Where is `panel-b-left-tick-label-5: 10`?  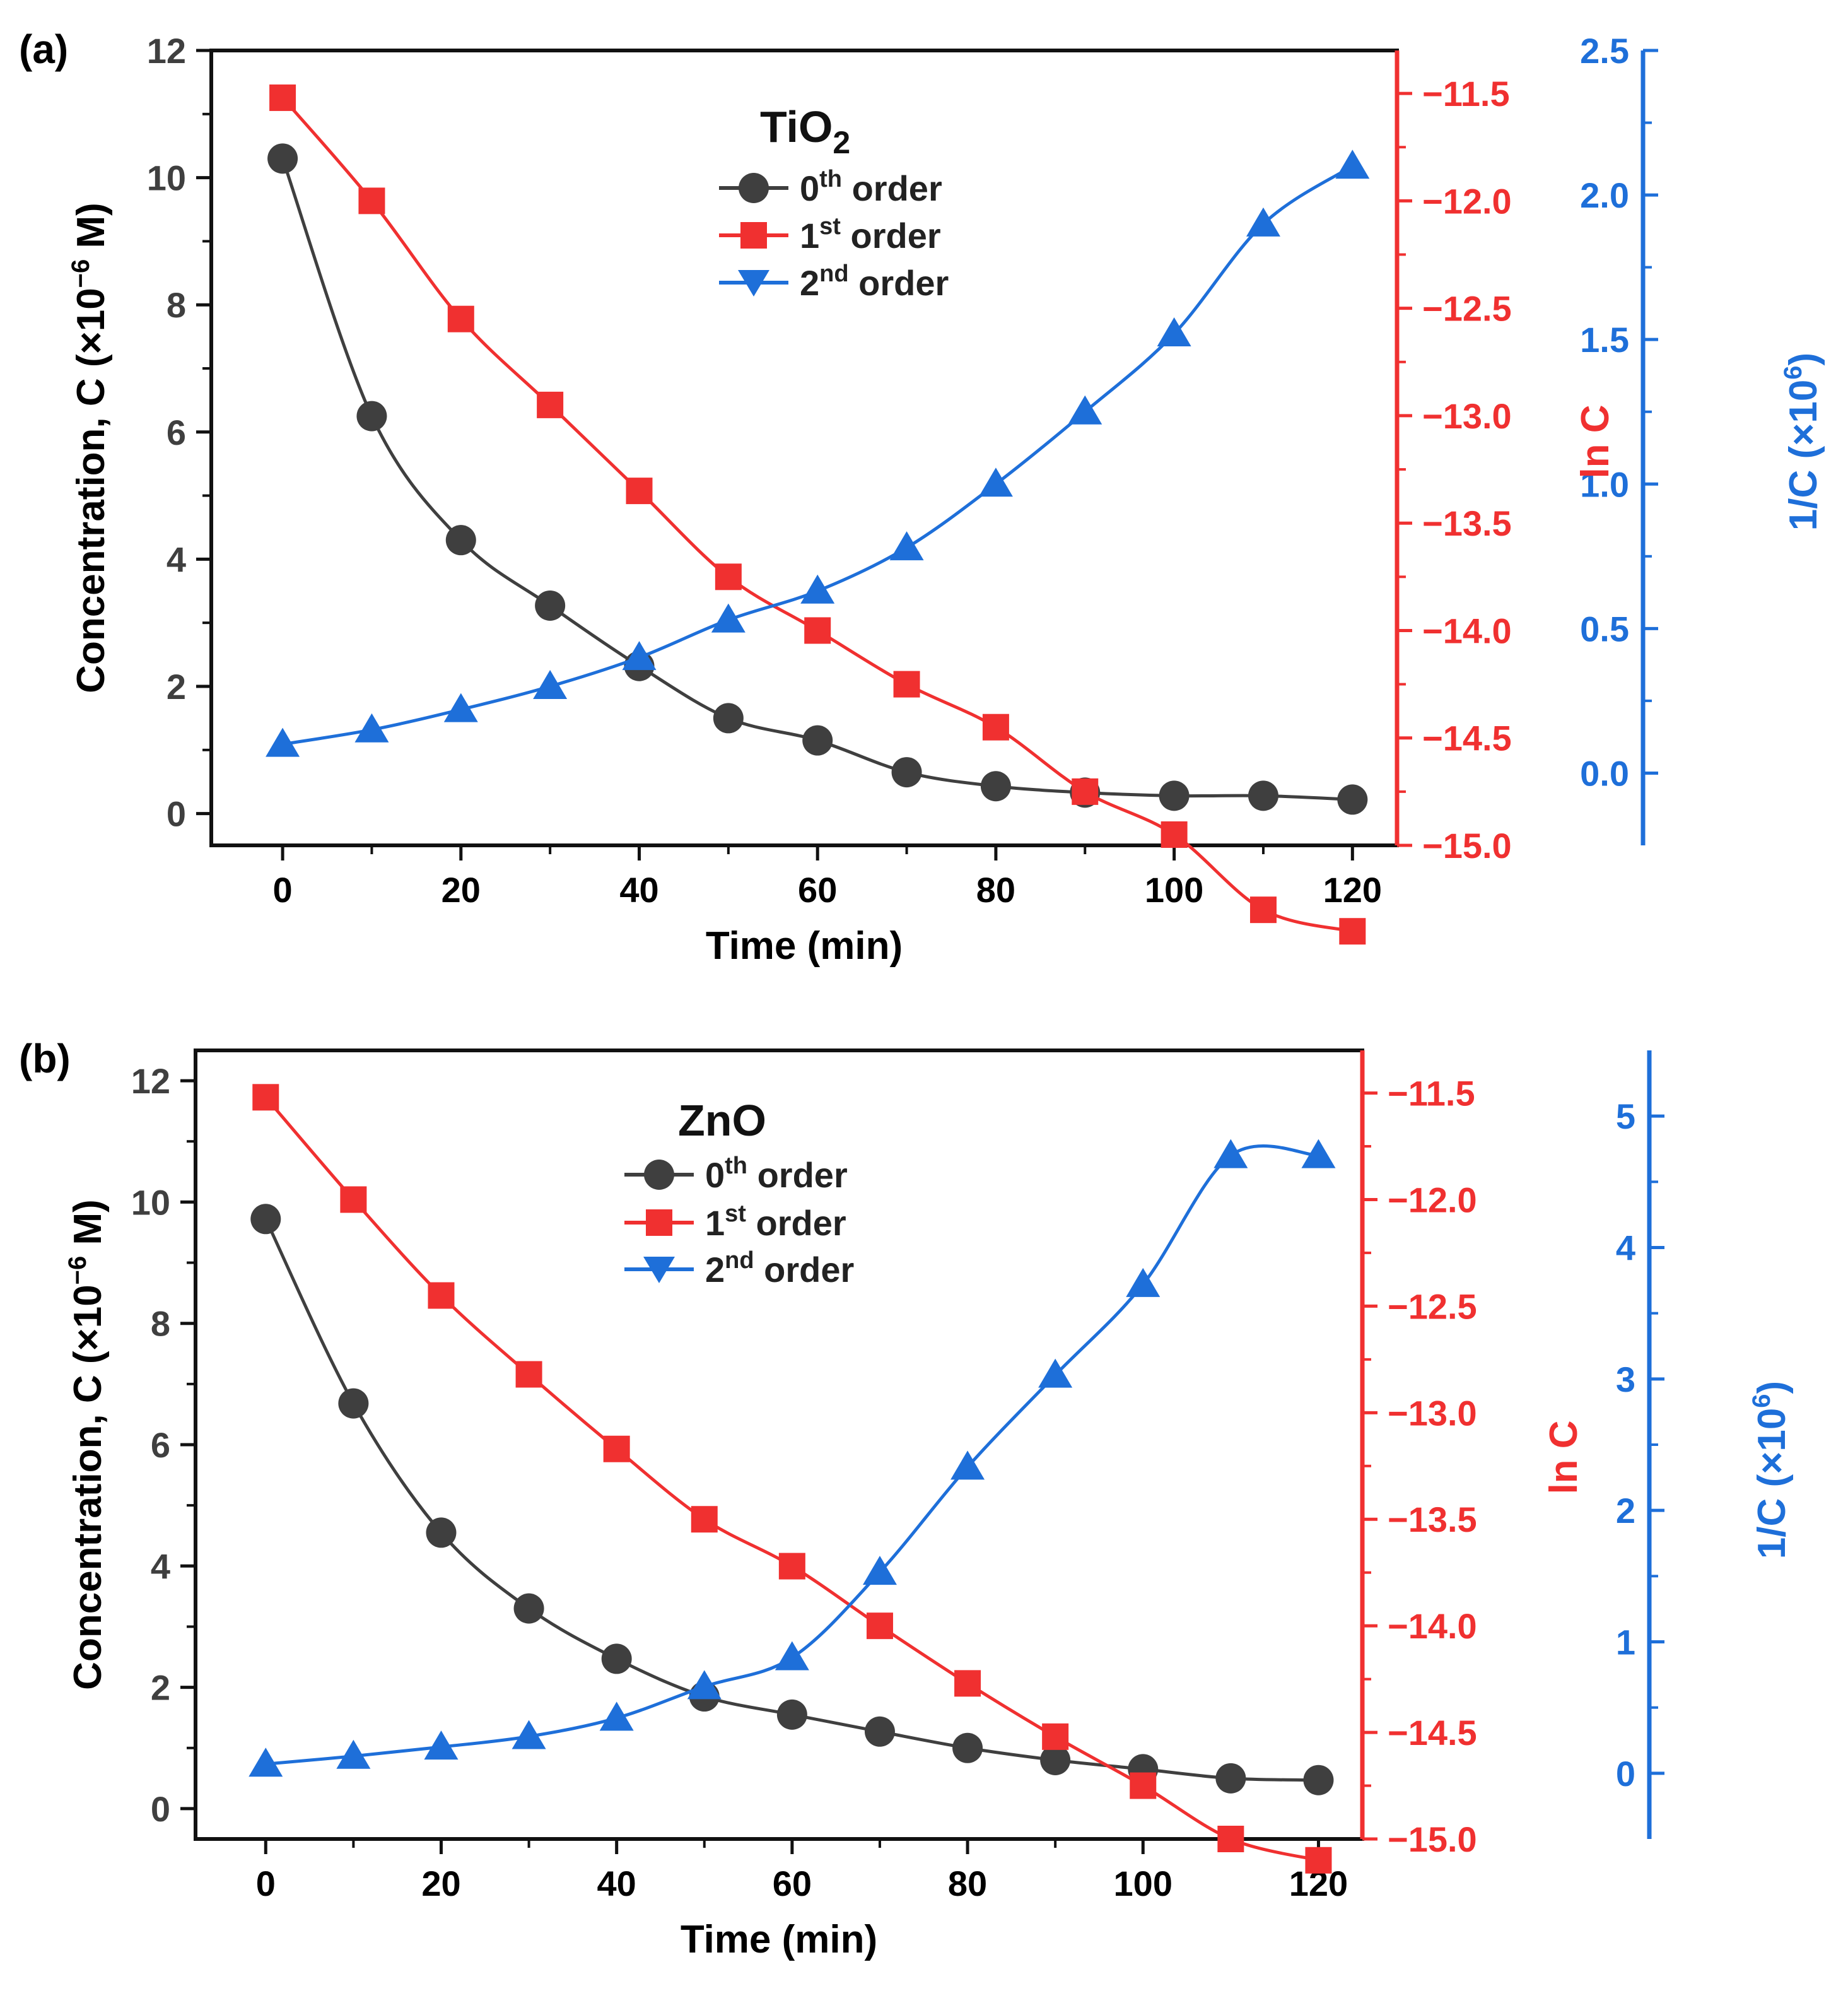 panel-b-left-tick-label-5: 10 is located at coordinates (150, 1202).